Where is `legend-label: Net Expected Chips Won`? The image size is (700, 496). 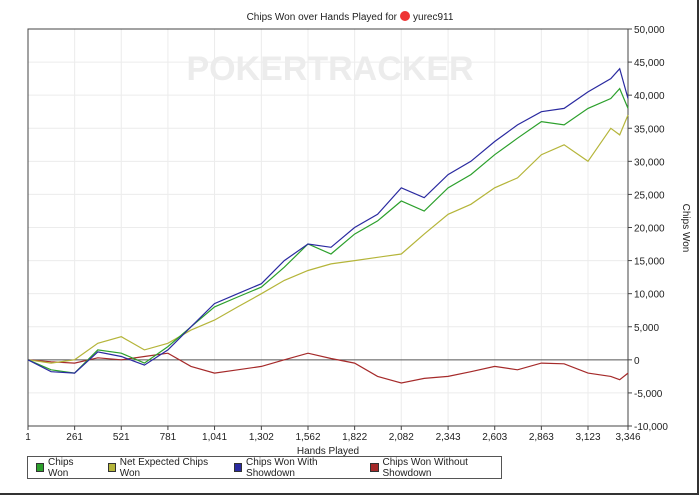 legend-label: Net Expected Chips Won is located at coordinates (164, 467).